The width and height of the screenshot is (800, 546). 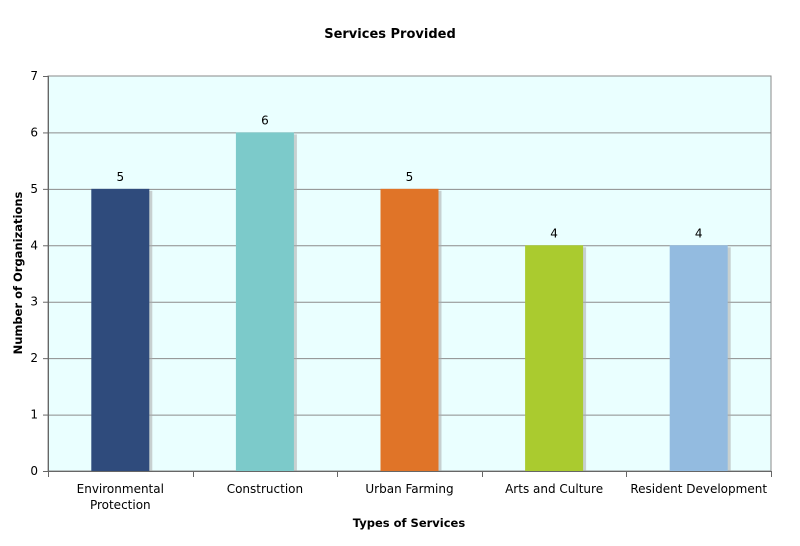 I want to click on x-tick-label: Construction, so click(x=265, y=489).